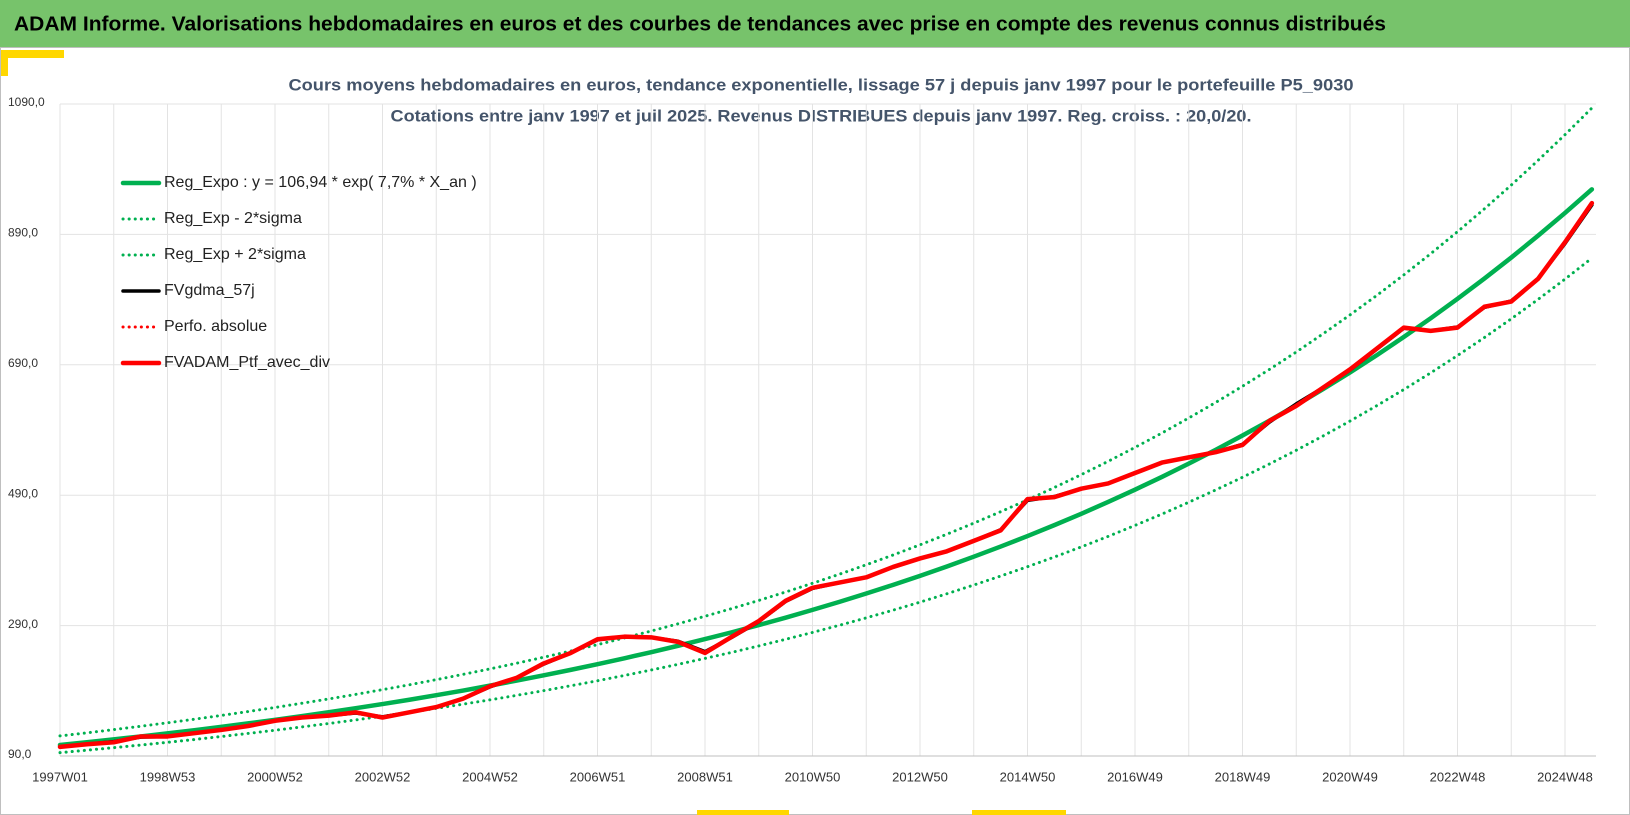 The image size is (1630, 815). Describe the element at coordinates (23, 624) in the screenshot. I see `y-tick-label: 290,0` at that location.